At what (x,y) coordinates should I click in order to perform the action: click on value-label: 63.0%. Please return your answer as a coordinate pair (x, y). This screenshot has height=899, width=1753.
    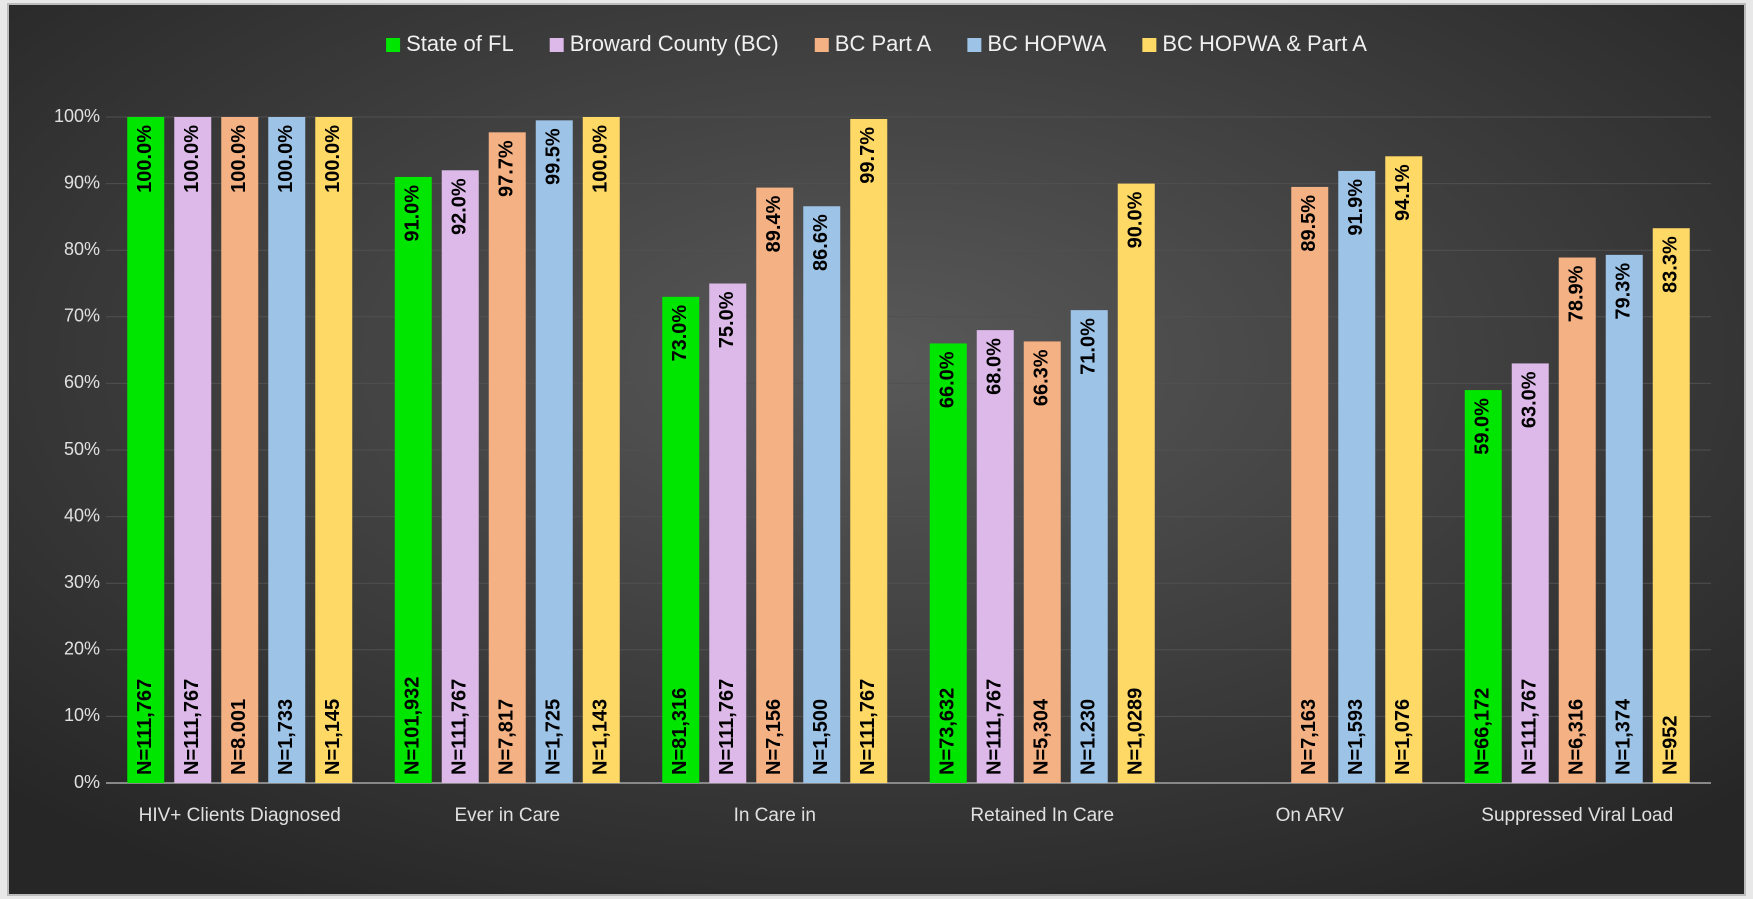
    Looking at the image, I should click on (1530, 399).